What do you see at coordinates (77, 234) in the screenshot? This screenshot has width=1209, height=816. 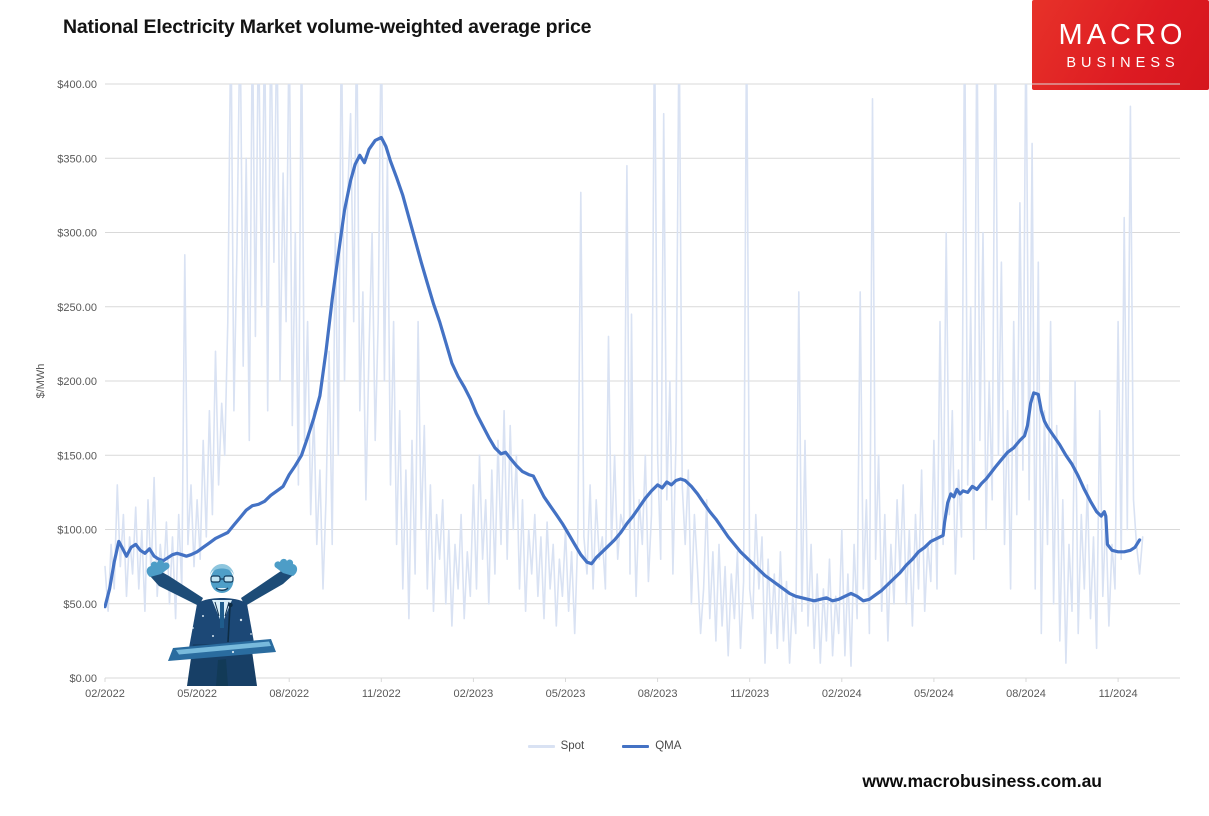 I see `y-axis-tick-label: $300.00` at bounding box center [77, 234].